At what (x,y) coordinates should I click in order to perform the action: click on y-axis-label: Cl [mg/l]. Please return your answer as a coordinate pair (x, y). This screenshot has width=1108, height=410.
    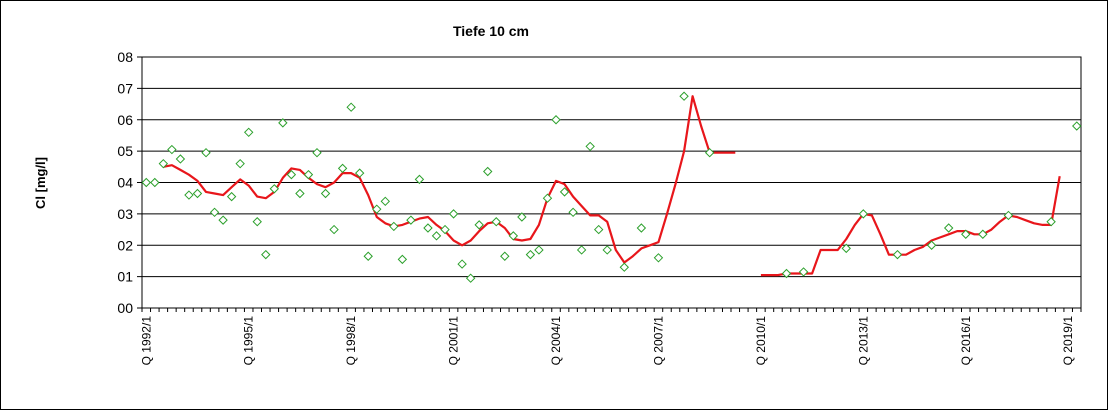
    Looking at the image, I should click on (40, 183).